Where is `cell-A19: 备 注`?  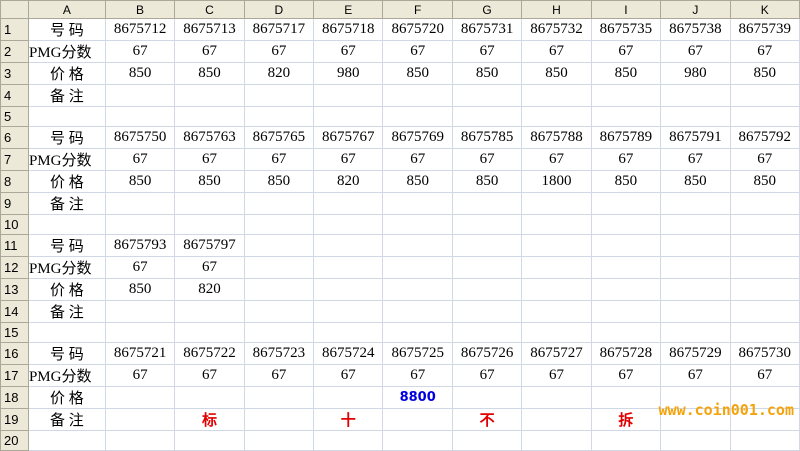
cell-A19: 备 注 is located at coordinates (66, 419).